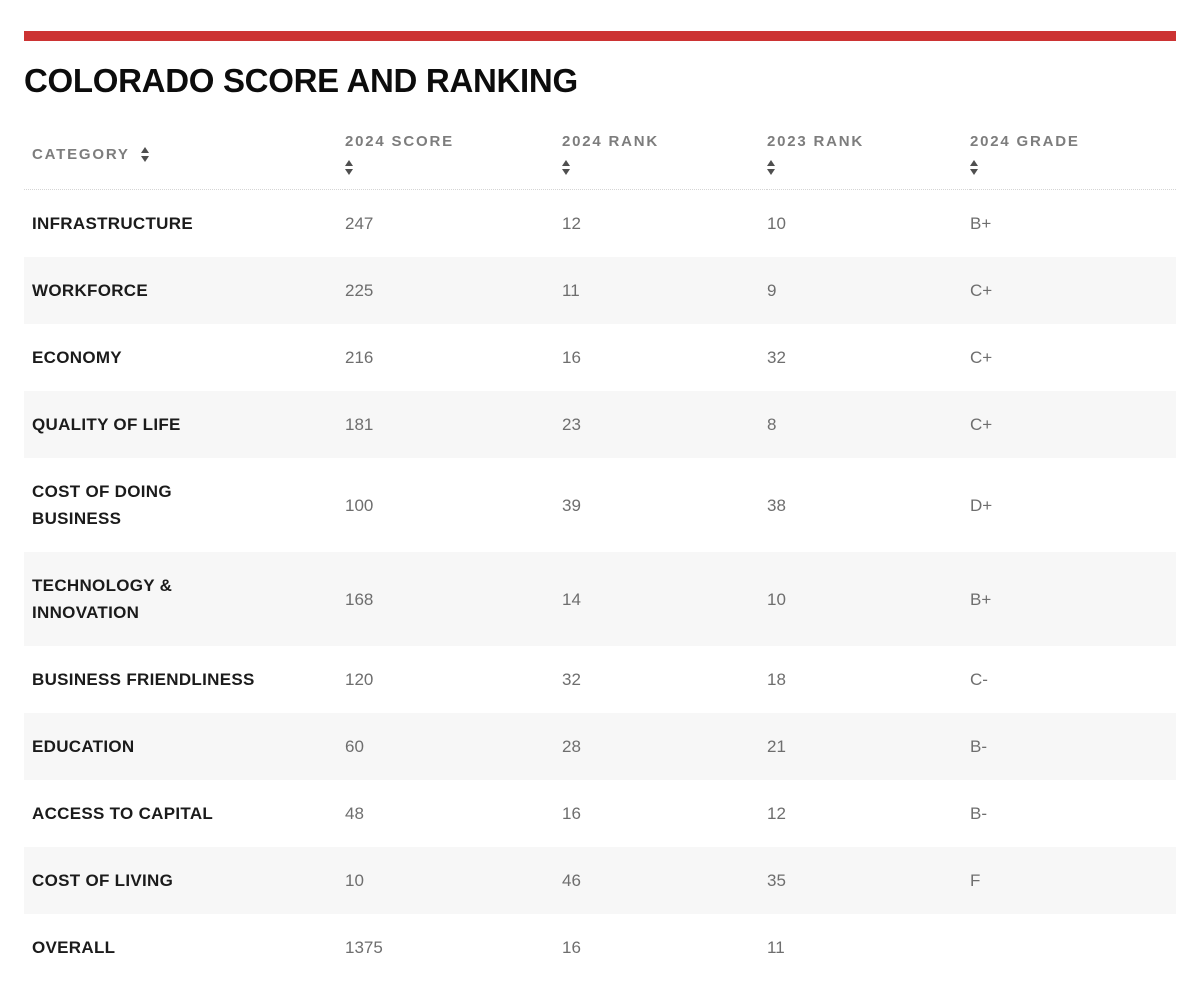 The image size is (1200, 985). What do you see at coordinates (571, 746) in the screenshot?
I see `rank-2024-cell: 28` at bounding box center [571, 746].